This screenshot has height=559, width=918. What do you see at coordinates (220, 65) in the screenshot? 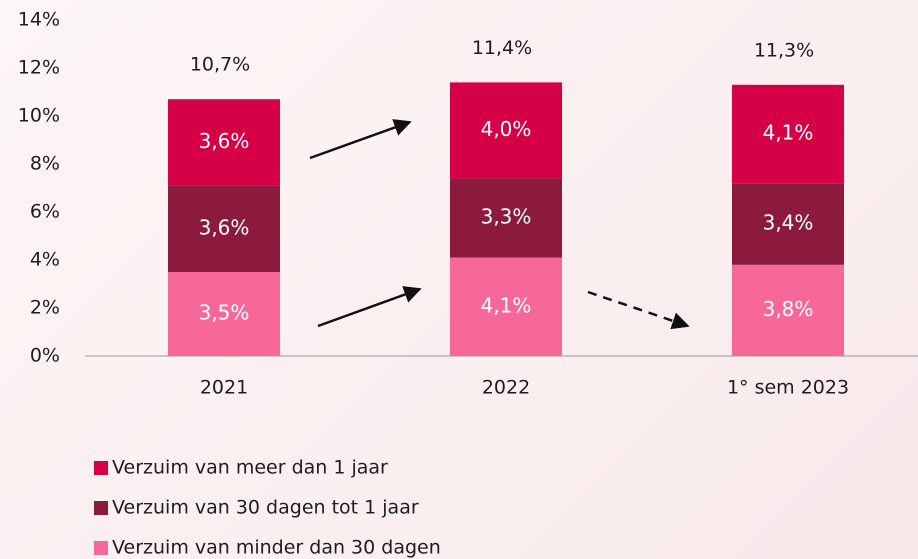
I see `total-label: 10,7%` at bounding box center [220, 65].